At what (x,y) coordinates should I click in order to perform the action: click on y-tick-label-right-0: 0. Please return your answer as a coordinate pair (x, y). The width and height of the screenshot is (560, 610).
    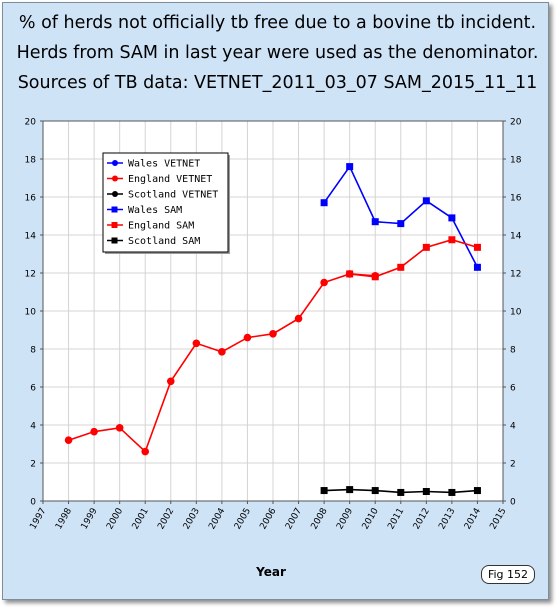
    Looking at the image, I should click on (513, 503).